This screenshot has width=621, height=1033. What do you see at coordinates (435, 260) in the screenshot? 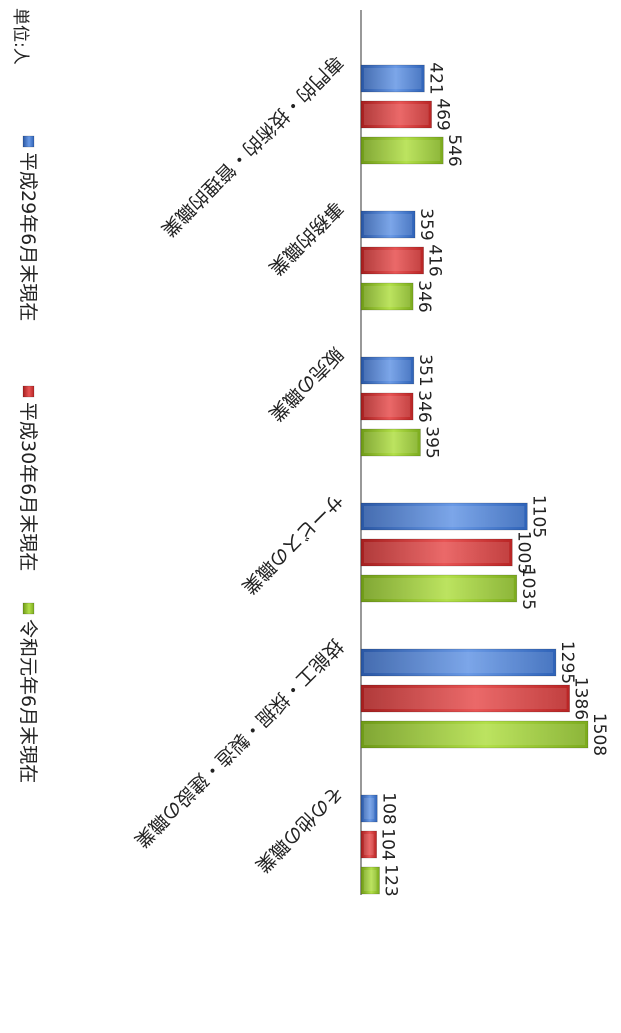
I see `data-label: 416` at bounding box center [435, 260].